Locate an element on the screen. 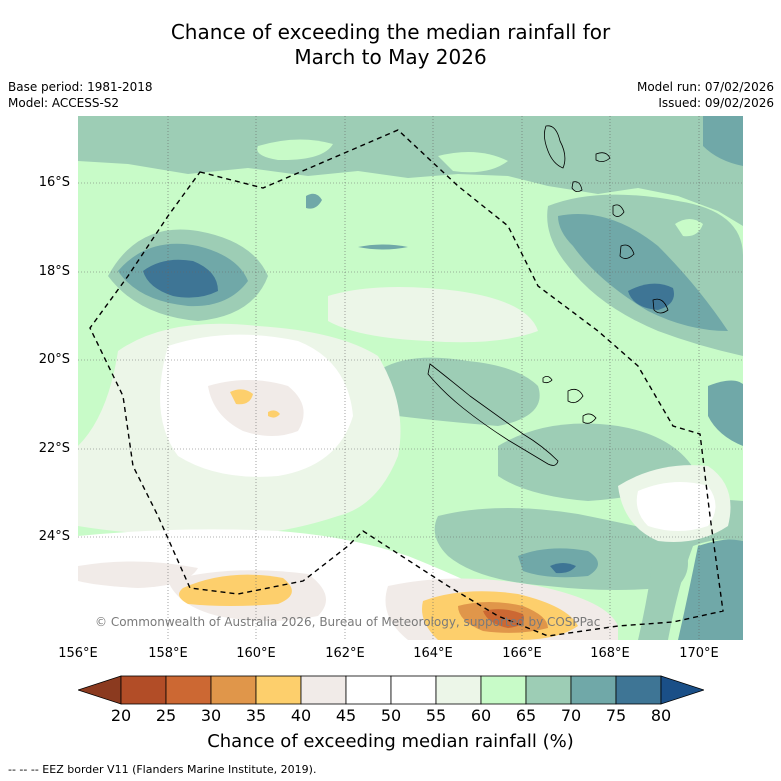 This screenshot has height=781, width=781. model-run: Model run: 07/02/2026 is located at coordinates (705, 87).